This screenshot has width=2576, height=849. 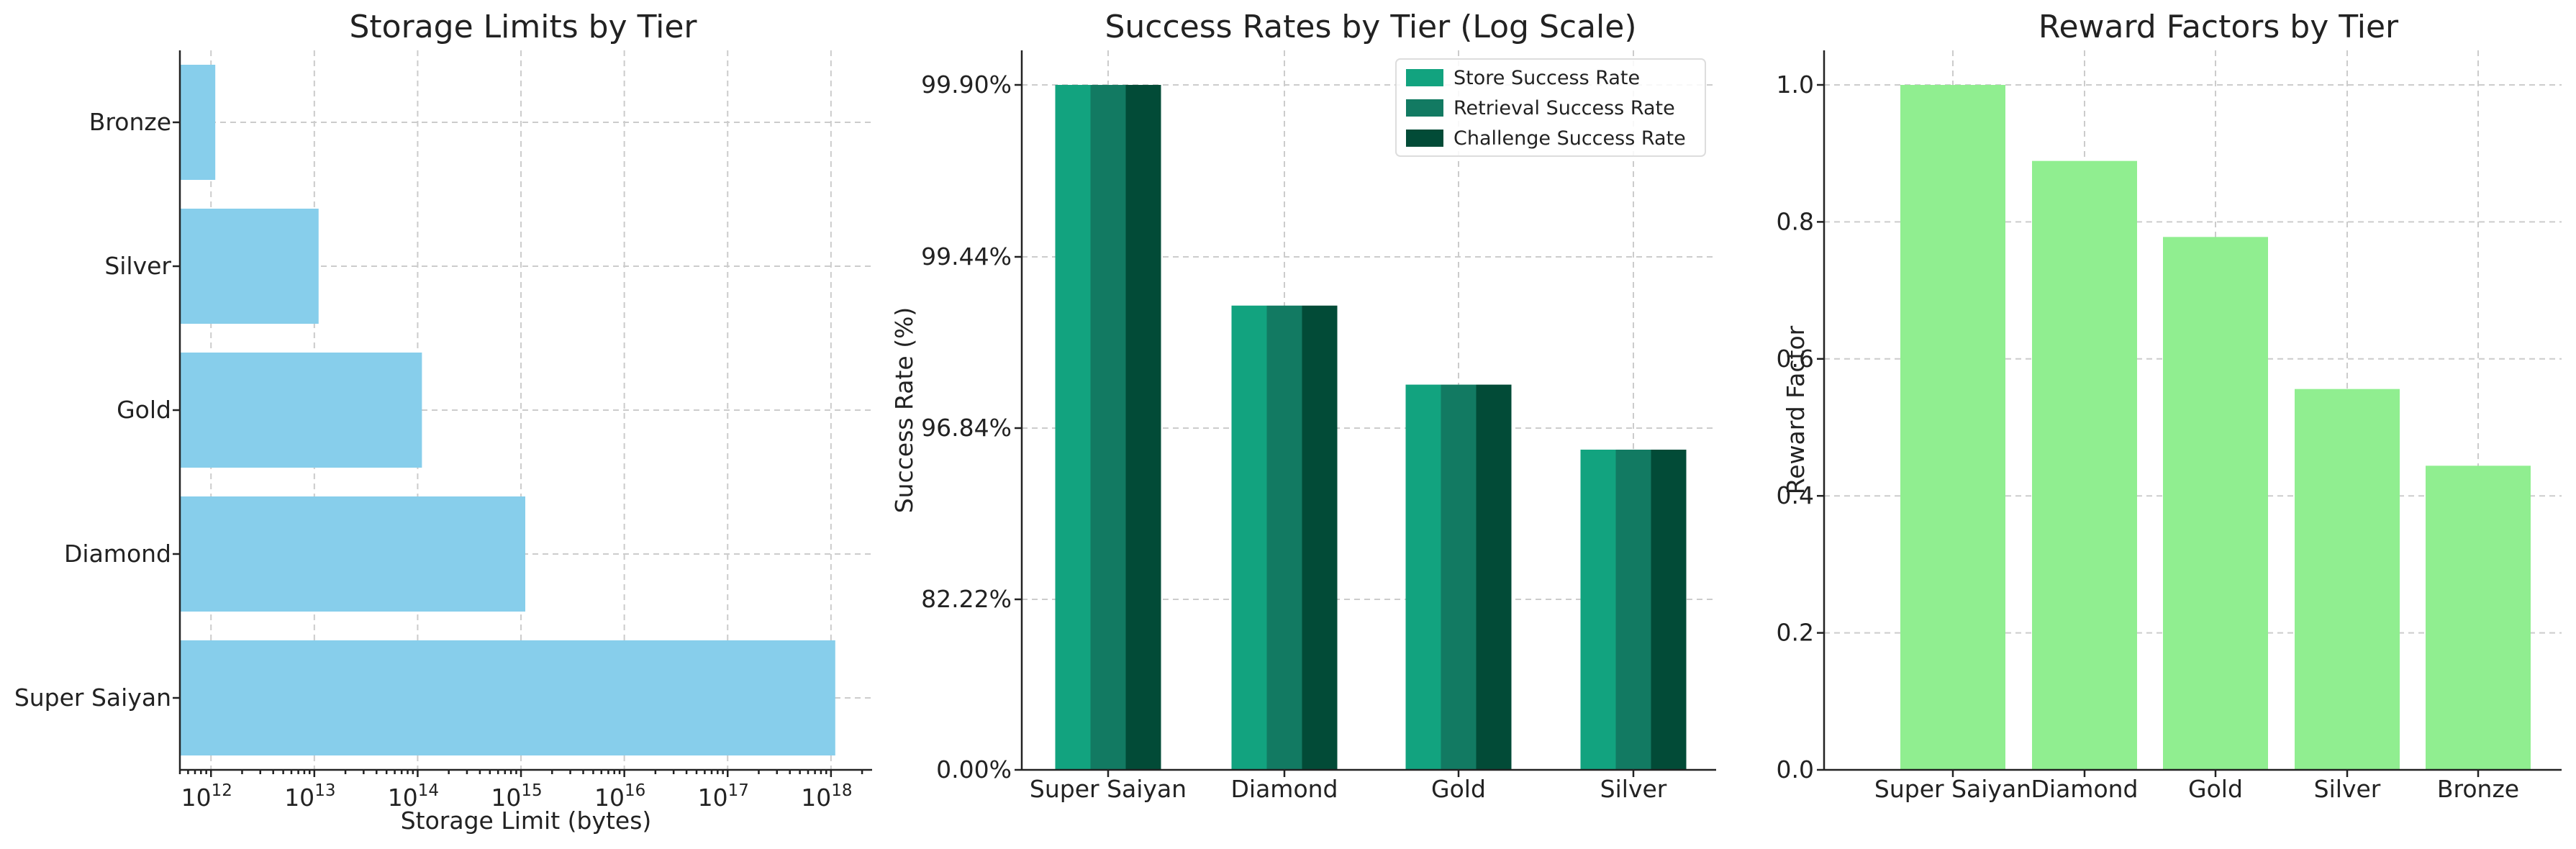 What do you see at coordinates (1669, 610) in the screenshot?
I see `success-bar-silver-challenge-success-rate` at bounding box center [1669, 610].